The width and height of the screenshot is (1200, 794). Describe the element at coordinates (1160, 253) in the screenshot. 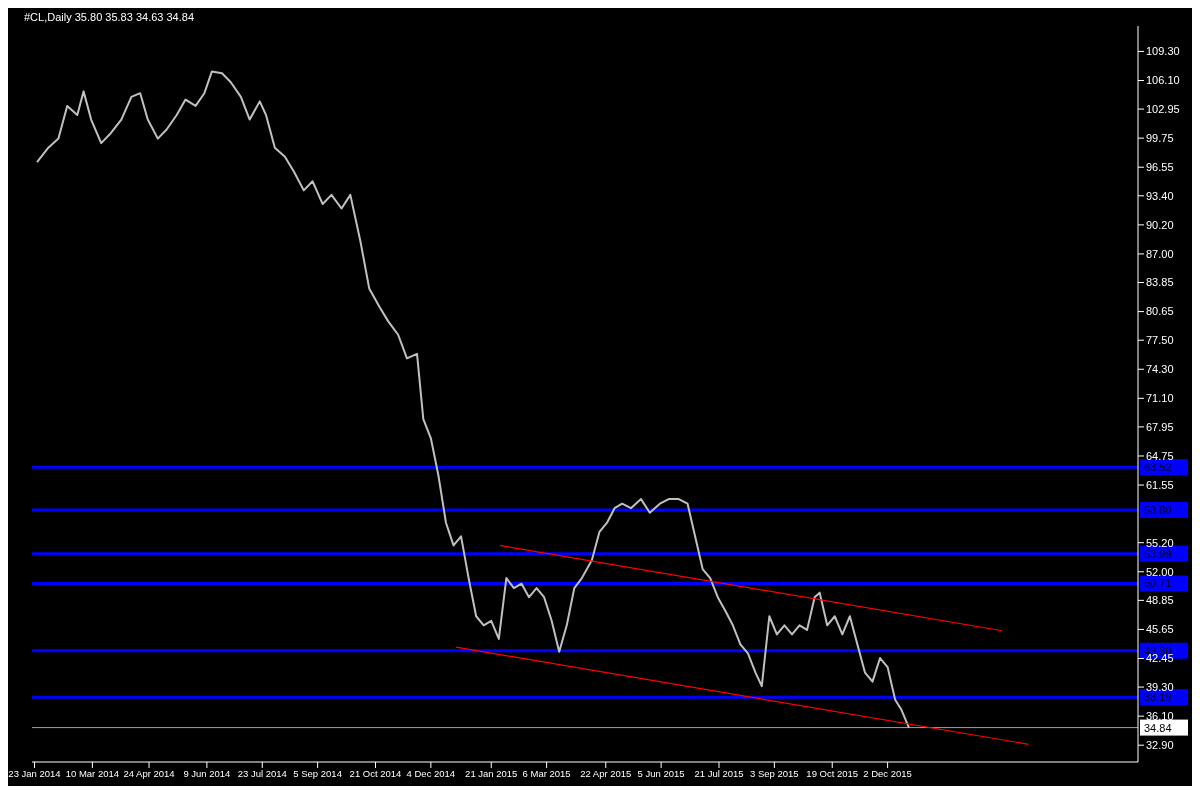

I see `y-tick-label: 87.00` at that location.